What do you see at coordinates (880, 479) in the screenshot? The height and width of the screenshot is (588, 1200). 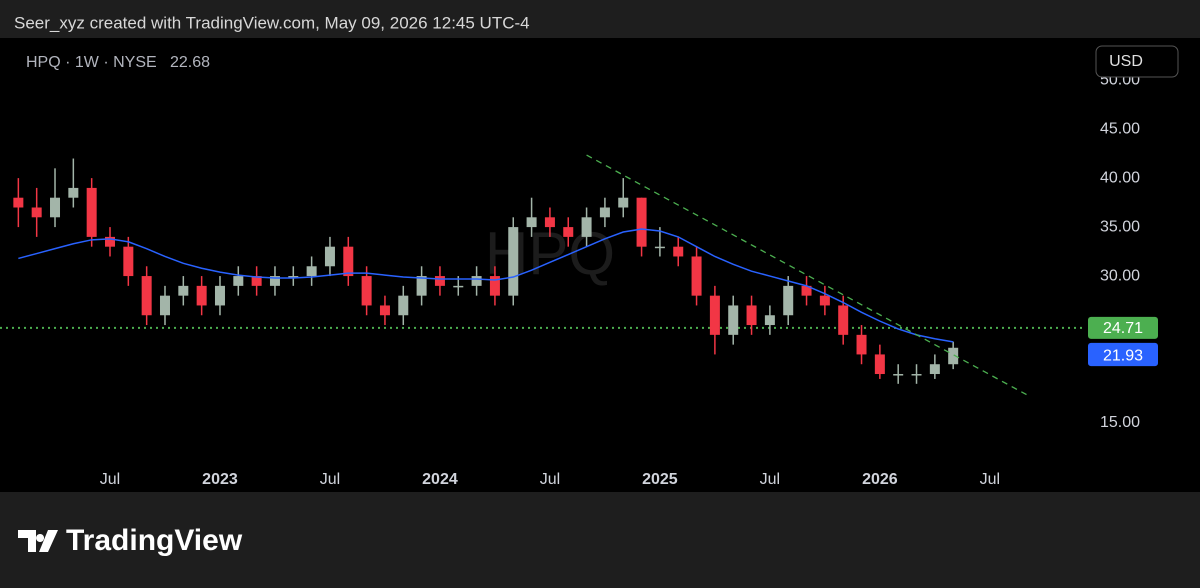 I see `x-tick-label: 2026` at bounding box center [880, 479].